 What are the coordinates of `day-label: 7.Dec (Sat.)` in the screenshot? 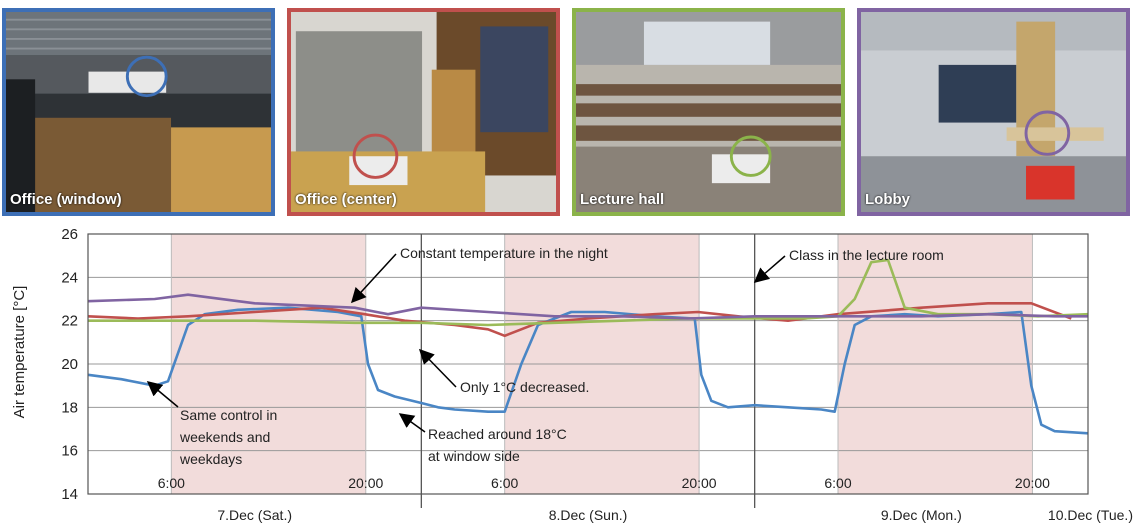 It's located at (254, 515).